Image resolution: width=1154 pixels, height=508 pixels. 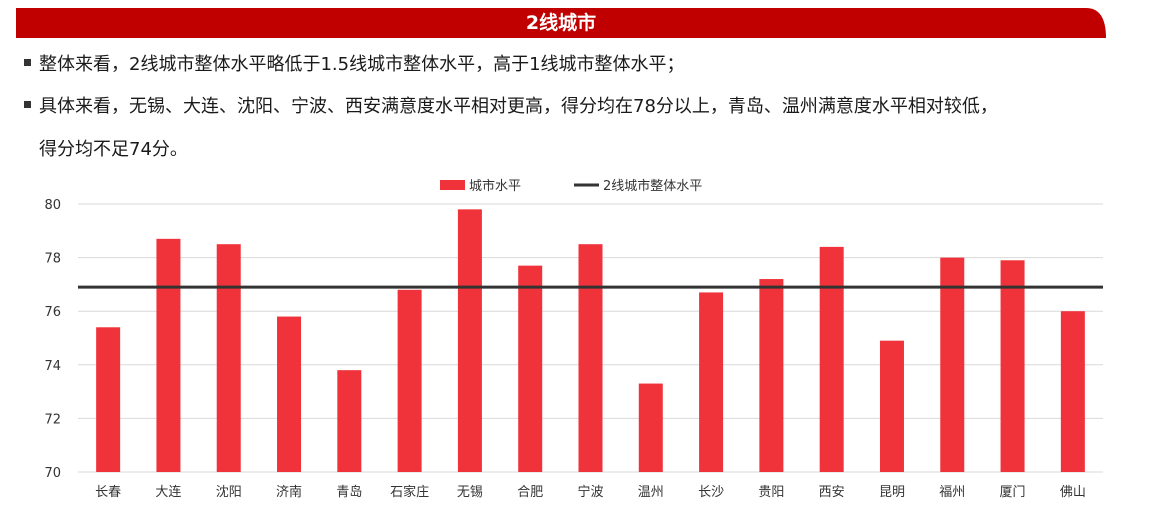 What do you see at coordinates (289, 394) in the screenshot?
I see `bar-济南` at bounding box center [289, 394].